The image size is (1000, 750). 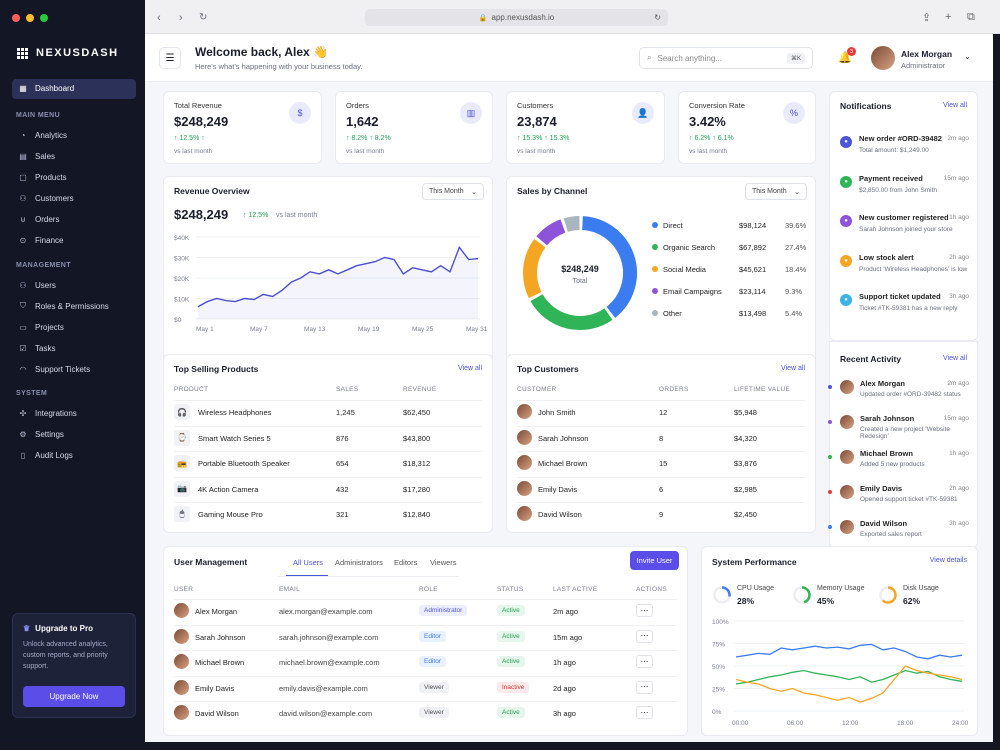 I want to click on cart-icon: ⊍, so click(x=23, y=219).